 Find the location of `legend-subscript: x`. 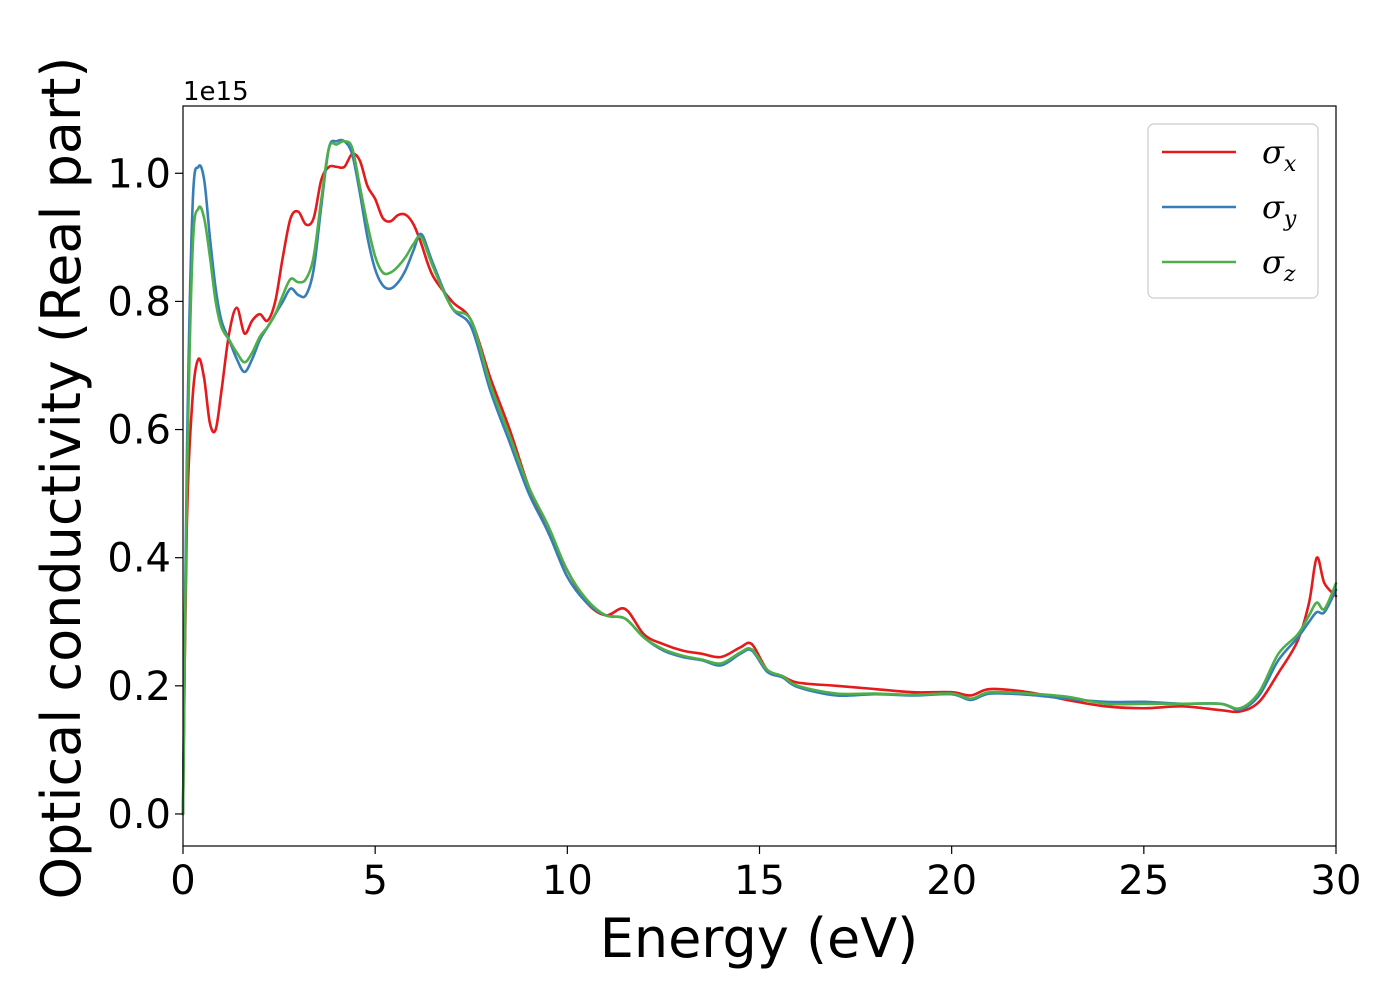

legend-subscript: x is located at coordinates (1290, 164).